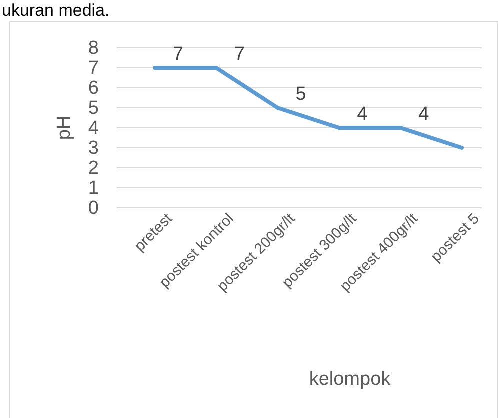  Describe the element at coordinates (93, 89) in the screenshot. I see `y-tick-label: 6` at that location.